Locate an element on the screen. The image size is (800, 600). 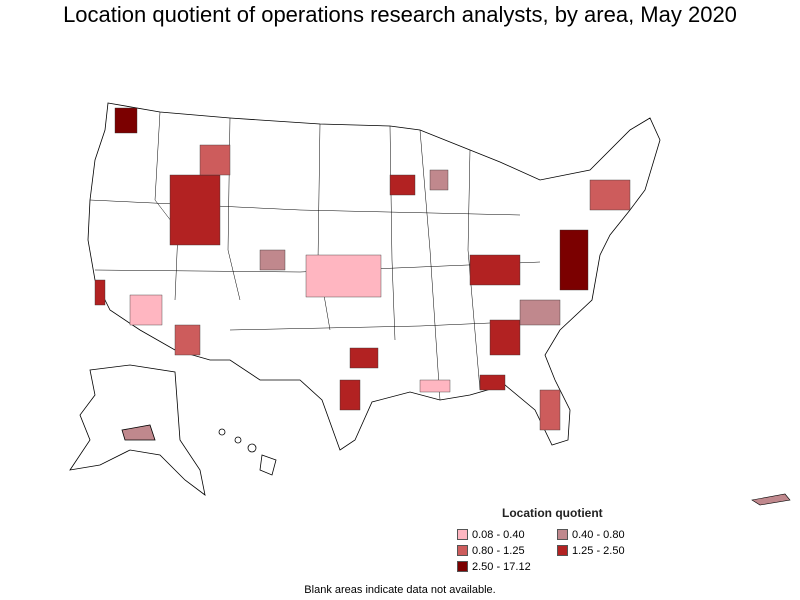
legend-item-1.25-2.50: 1.25 - 2.50 is located at coordinates (591, 550).